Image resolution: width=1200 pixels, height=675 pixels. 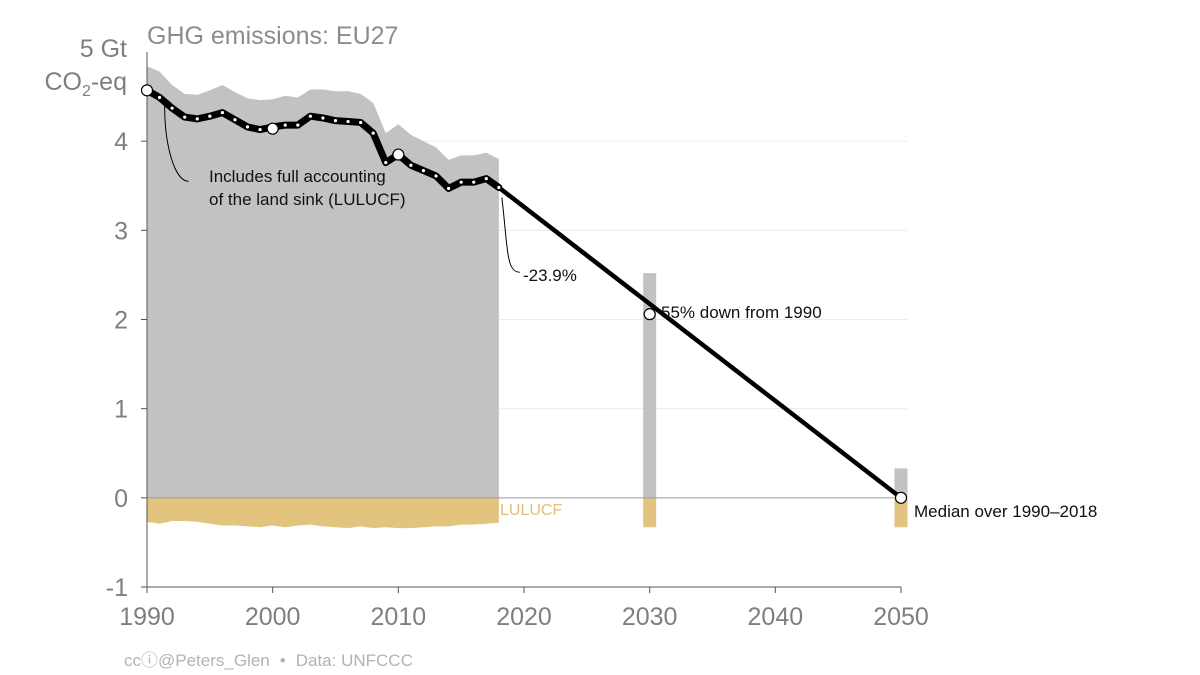 What do you see at coordinates (109, 82) in the screenshot?
I see `y-axis-unit-tail: -eq` at bounding box center [109, 82].